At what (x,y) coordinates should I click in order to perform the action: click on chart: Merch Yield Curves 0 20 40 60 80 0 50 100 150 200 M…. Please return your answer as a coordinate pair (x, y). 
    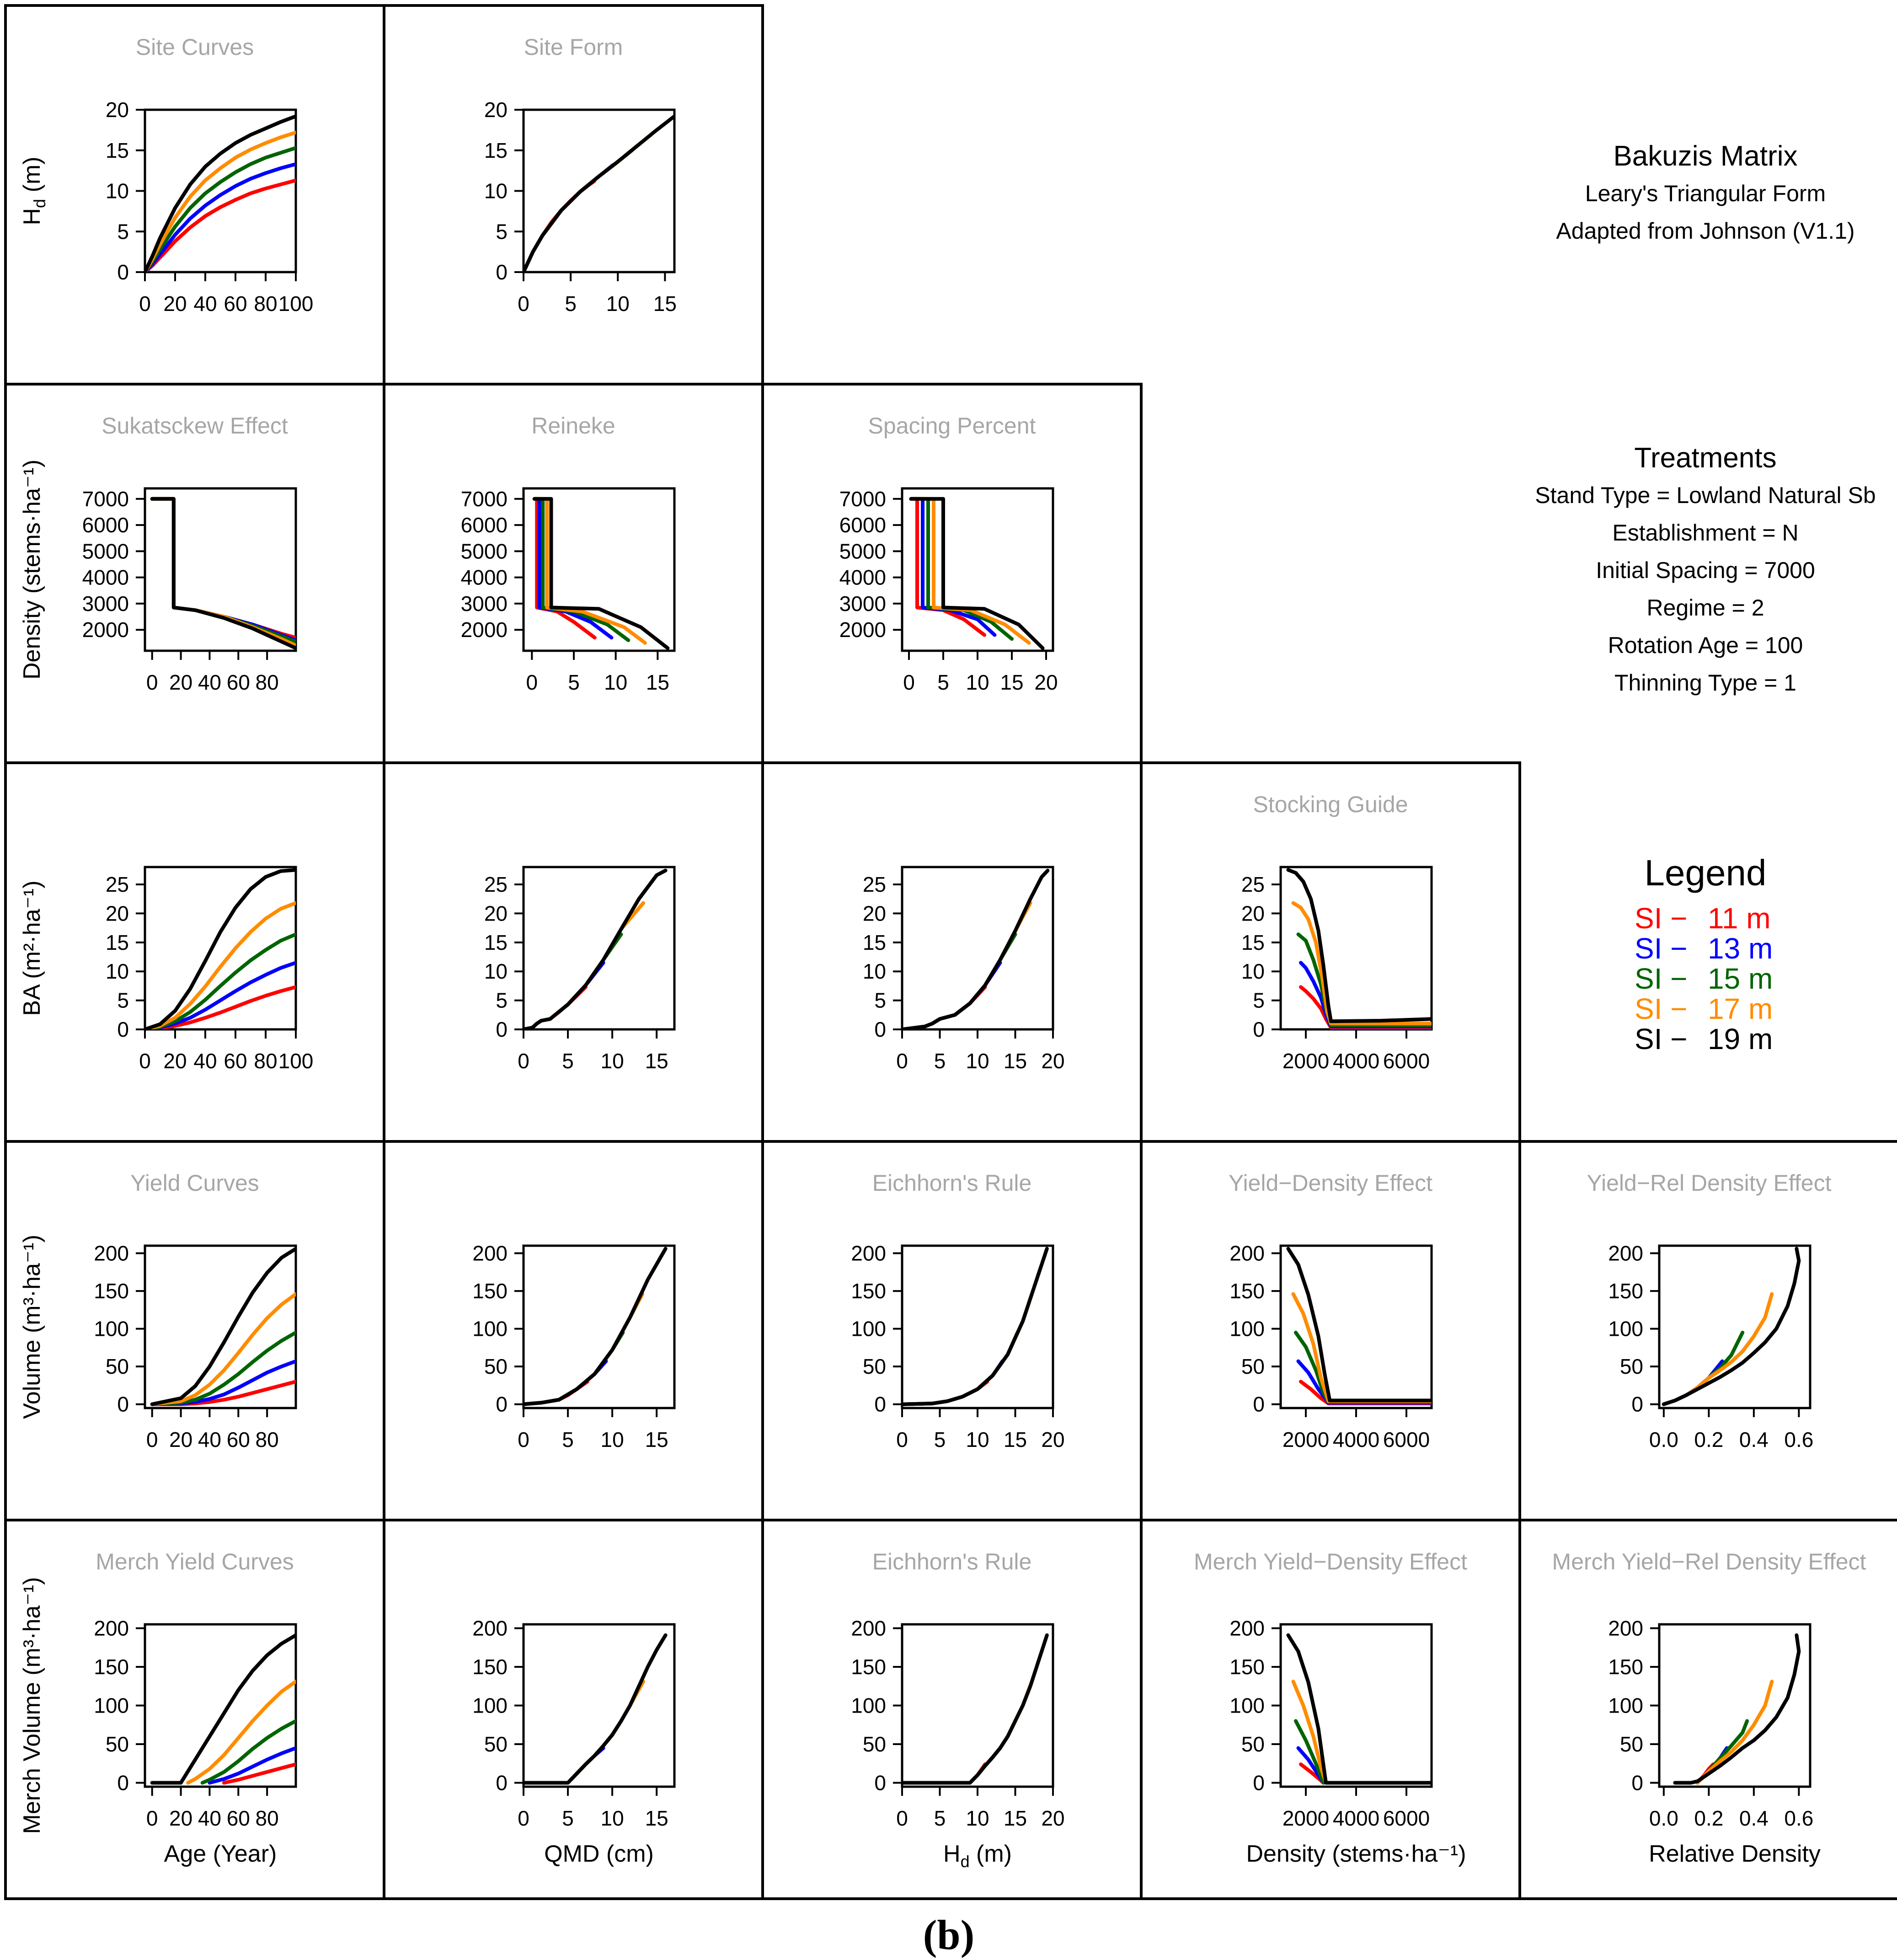
    Looking at the image, I should click on (158, 1708).